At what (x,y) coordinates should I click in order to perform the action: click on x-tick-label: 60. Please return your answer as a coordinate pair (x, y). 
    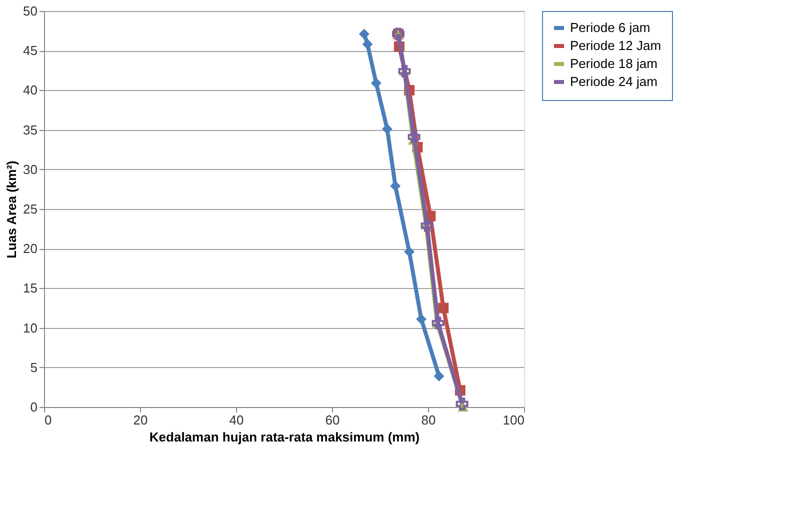
    Looking at the image, I should click on (332, 420).